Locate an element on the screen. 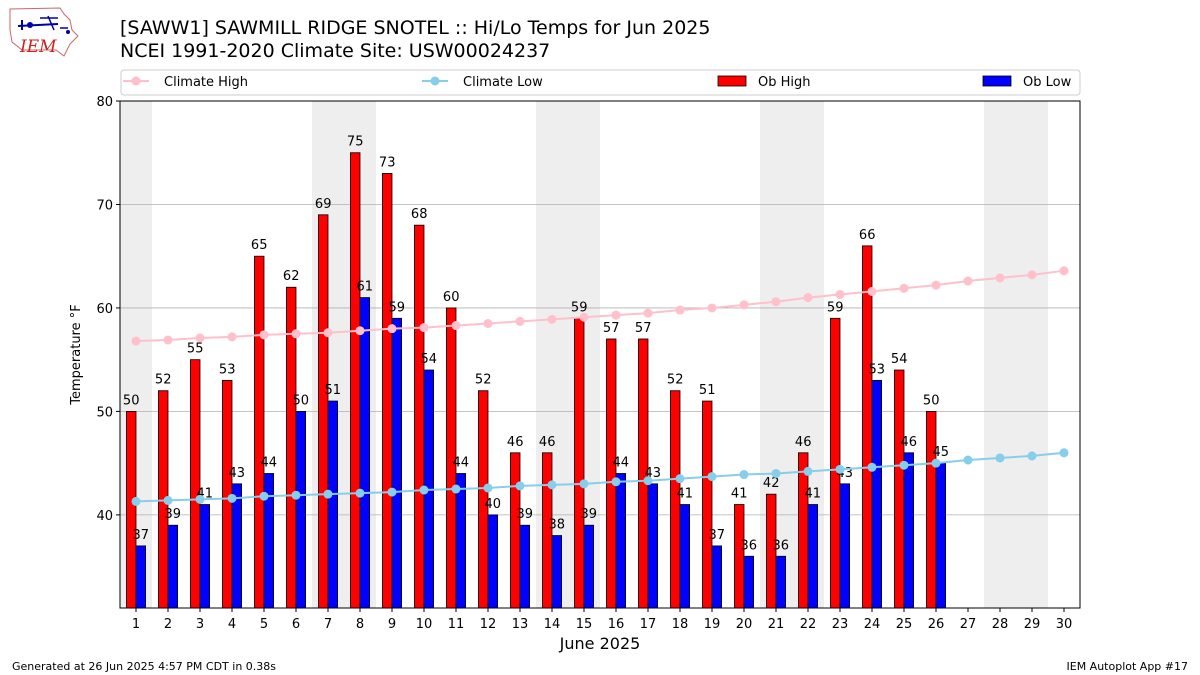  x-tick-label: 15 is located at coordinates (584, 624).